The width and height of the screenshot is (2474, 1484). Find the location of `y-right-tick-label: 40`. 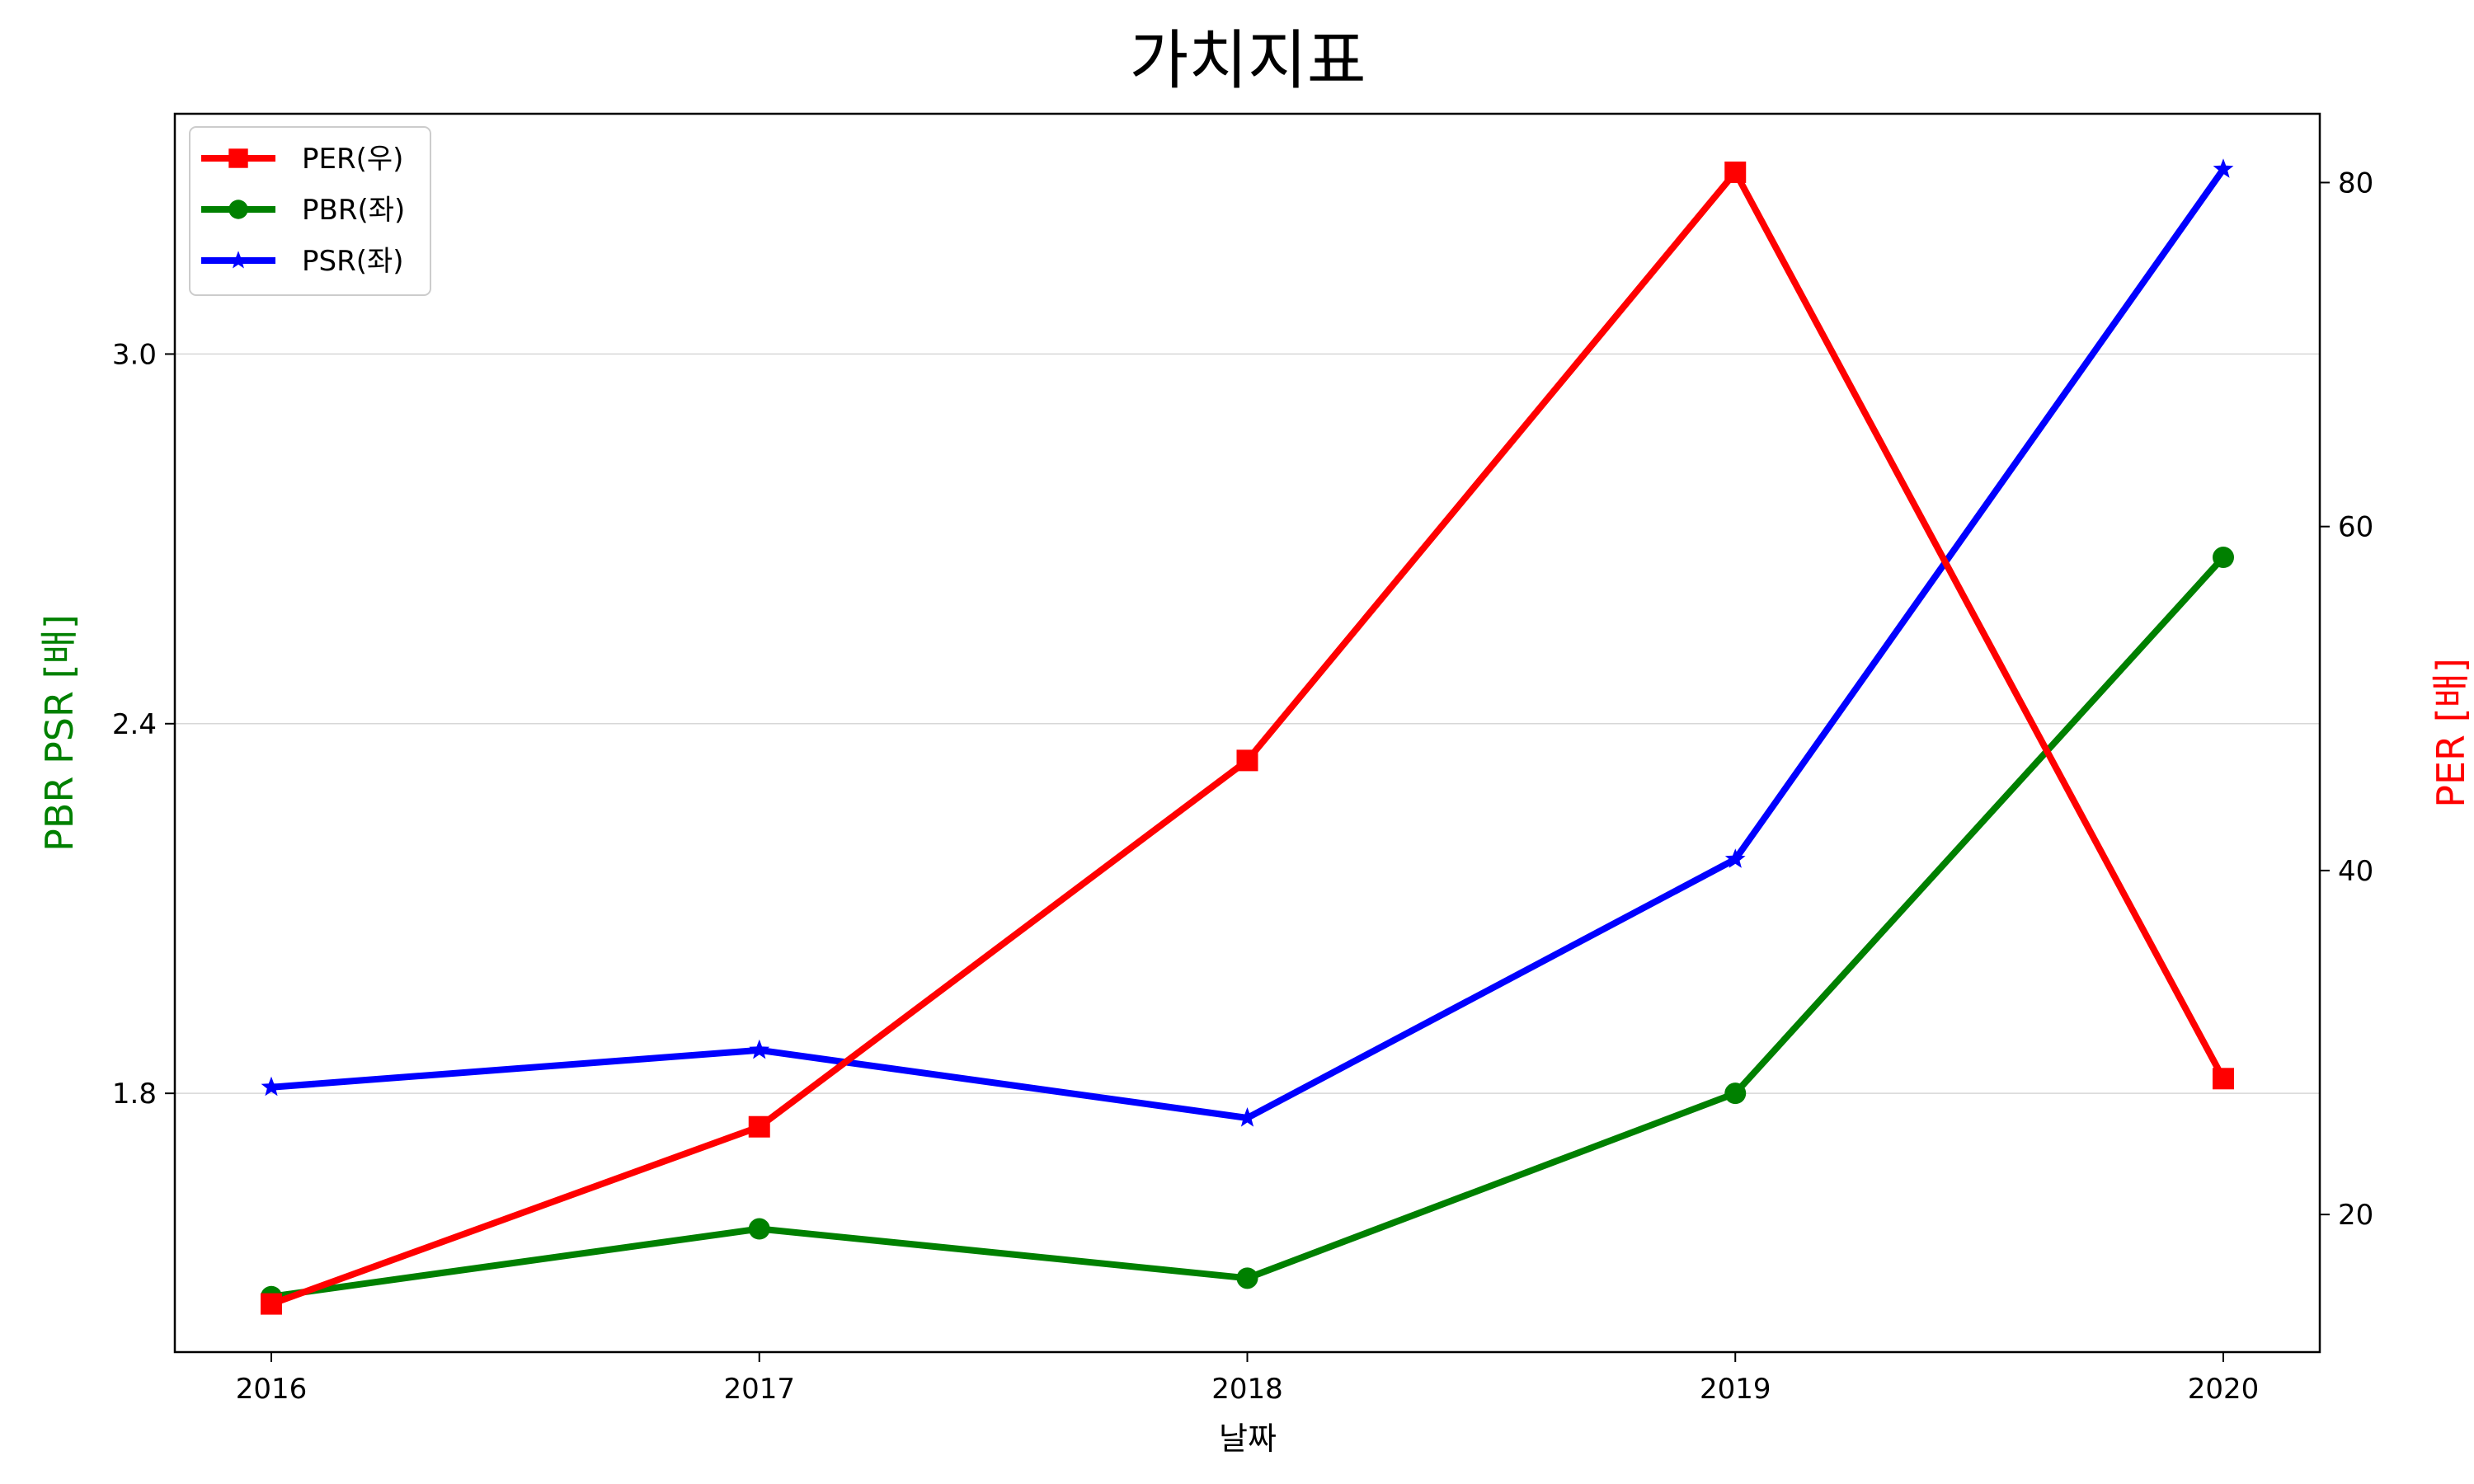

y-right-tick-label: 40 is located at coordinates (2355, 871).